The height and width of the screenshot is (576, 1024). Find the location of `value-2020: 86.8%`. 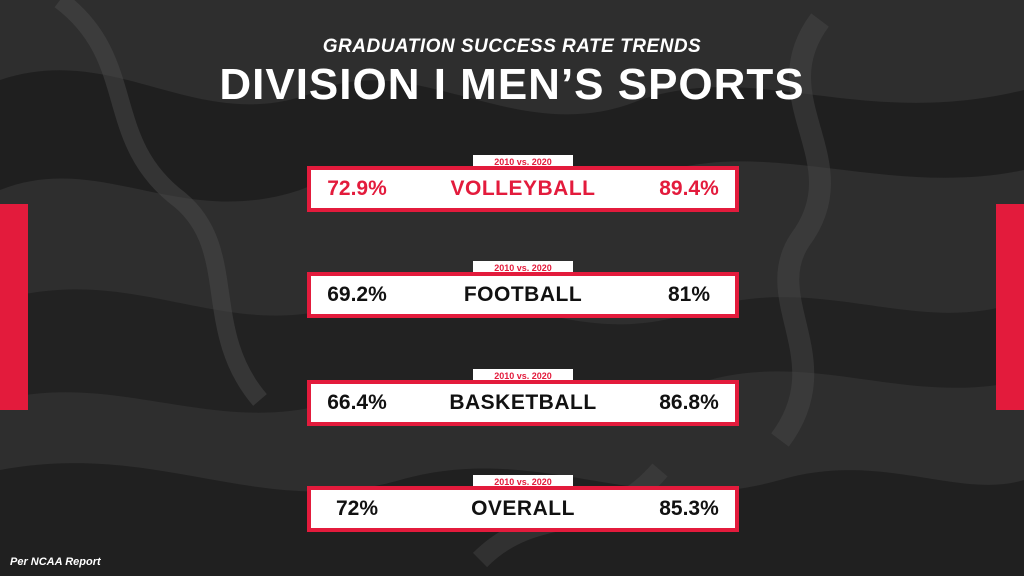

value-2020: 86.8% is located at coordinates (689, 402).